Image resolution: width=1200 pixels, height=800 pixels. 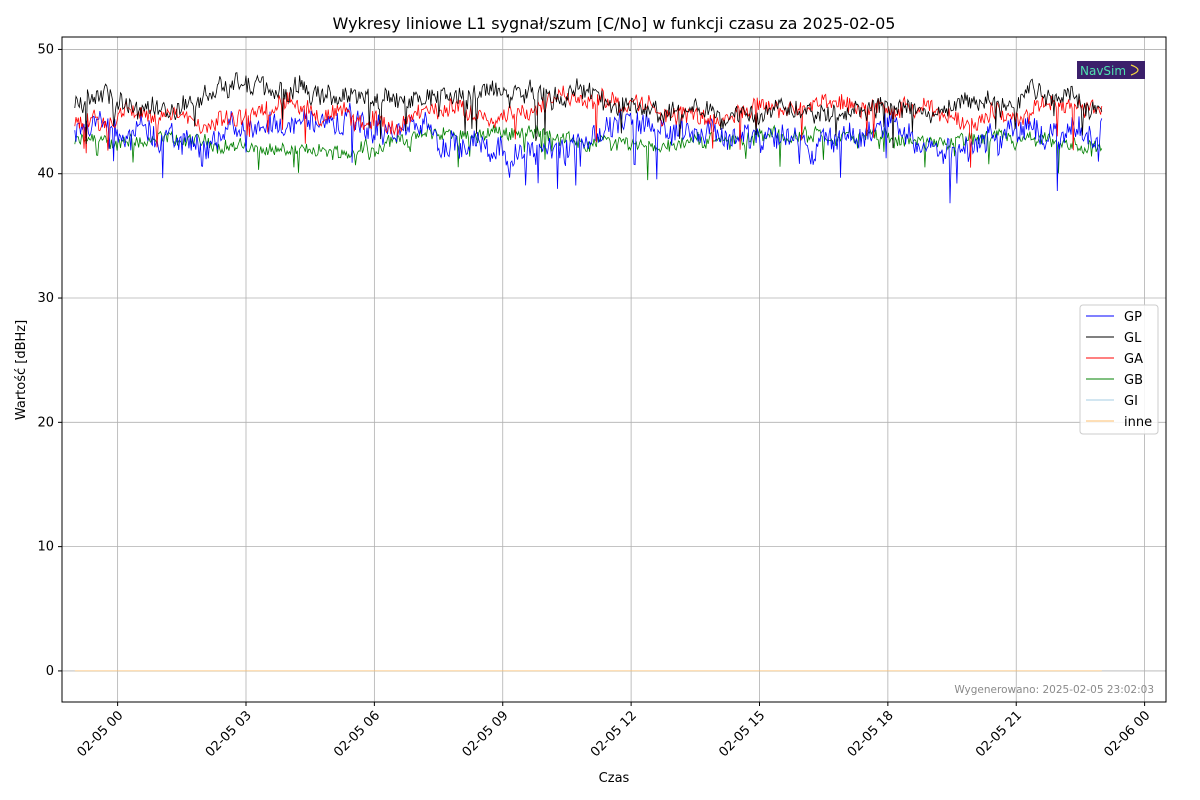 What do you see at coordinates (1138, 422) in the screenshot?
I see `legend-label-inne: inne` at bounding box center [1138, 422].